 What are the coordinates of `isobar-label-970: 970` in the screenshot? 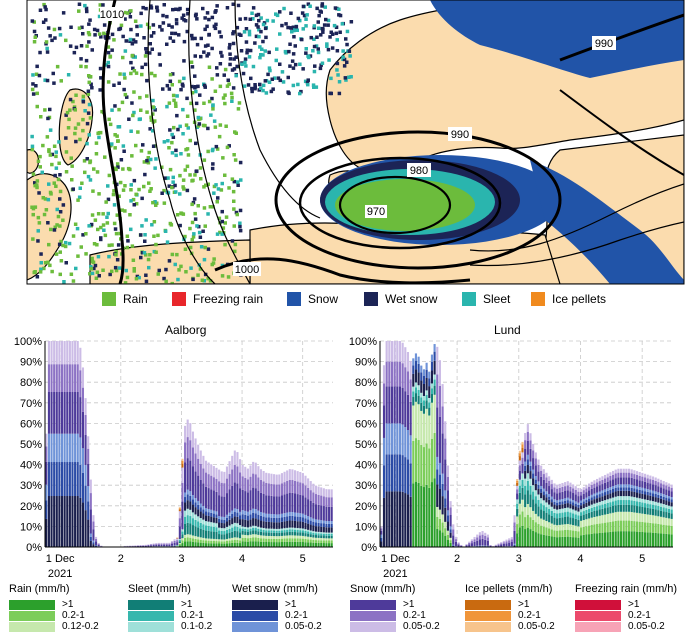 It's located at (376, 212).